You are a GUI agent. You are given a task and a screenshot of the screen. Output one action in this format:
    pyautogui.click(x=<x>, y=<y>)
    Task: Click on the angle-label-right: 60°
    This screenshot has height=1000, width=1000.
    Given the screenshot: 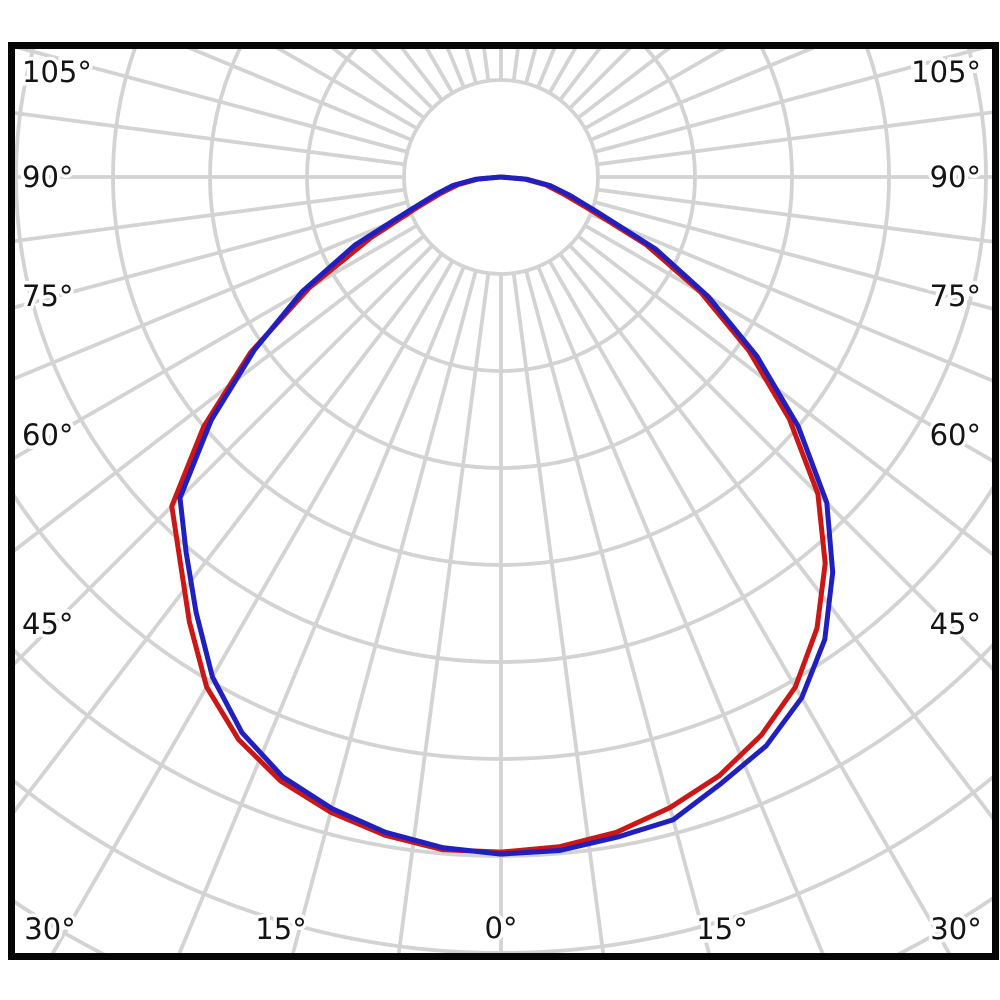 What is the action you would take?
    pyautogui.click(x=955, y=435)
    